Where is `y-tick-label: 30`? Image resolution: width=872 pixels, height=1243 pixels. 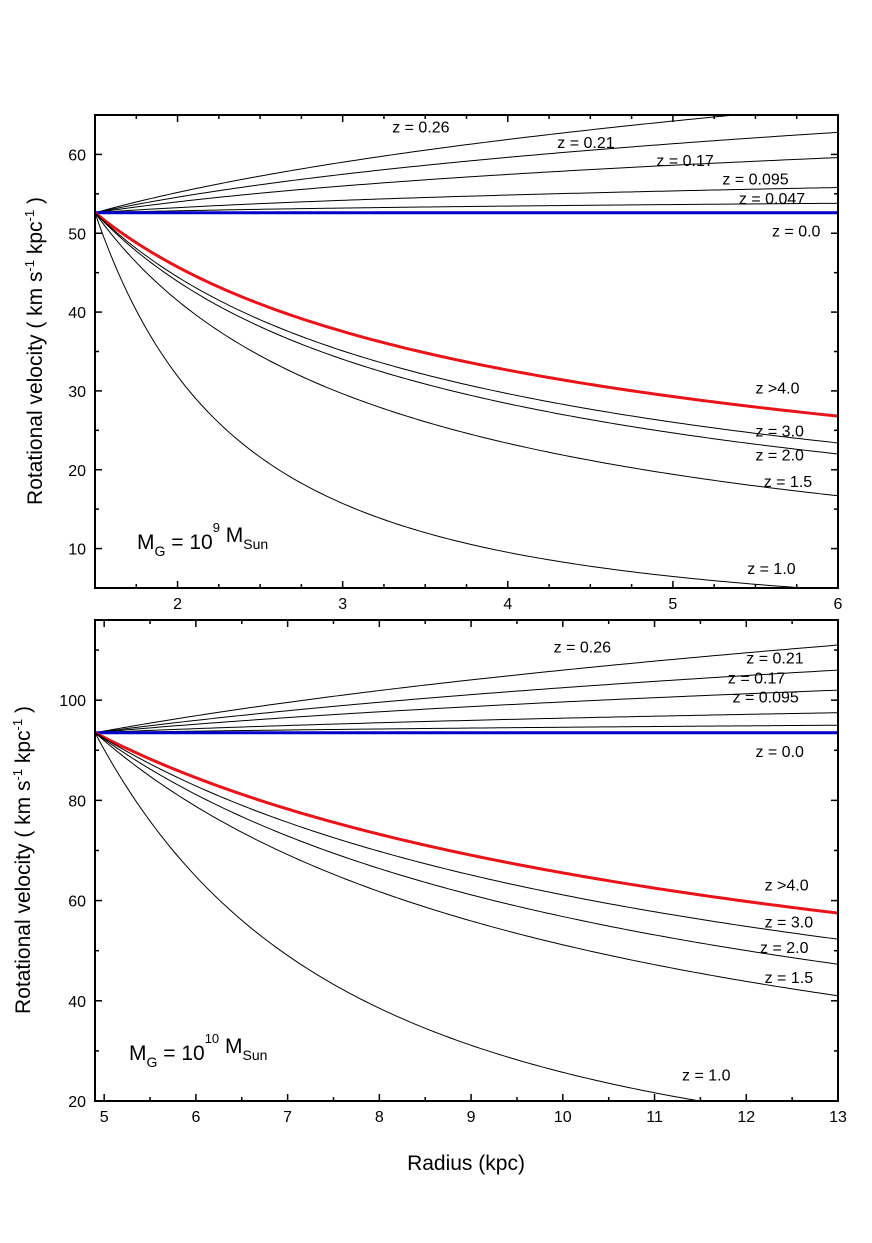 y-tick-label: 30 is located at coordinates (77, 392).